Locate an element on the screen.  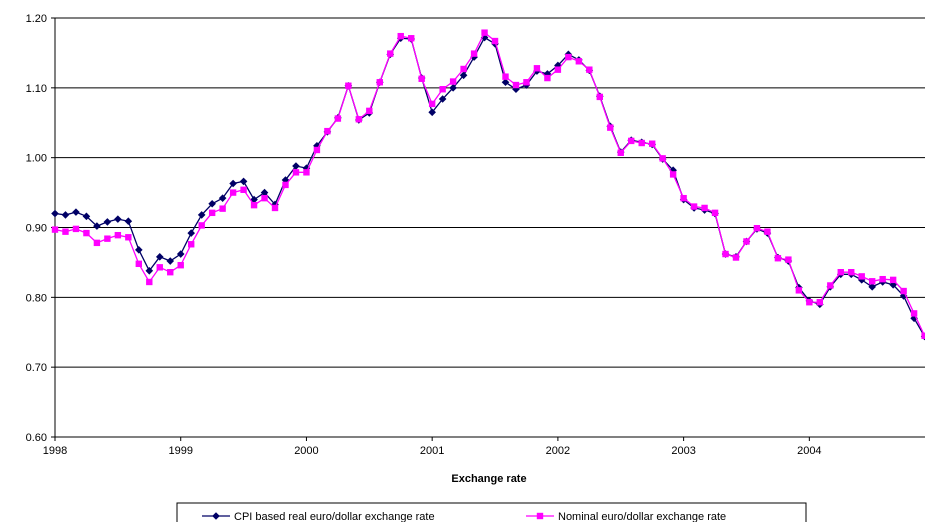
y-tick-label: 0.80 is located at coordinates (36, 298).